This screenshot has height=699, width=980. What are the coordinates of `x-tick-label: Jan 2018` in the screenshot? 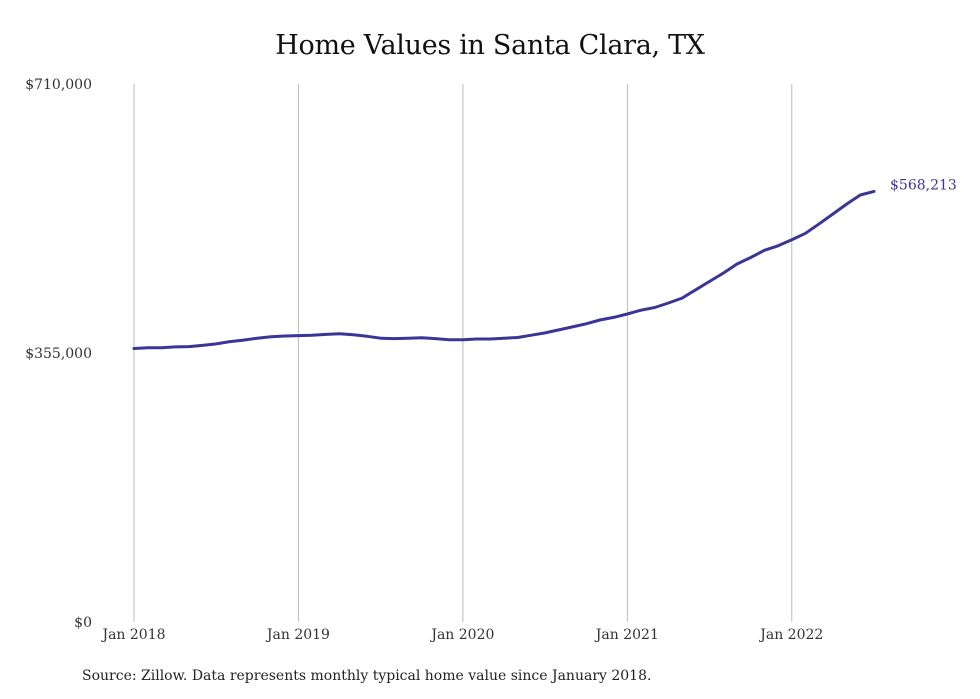 It's located at (132, 635).